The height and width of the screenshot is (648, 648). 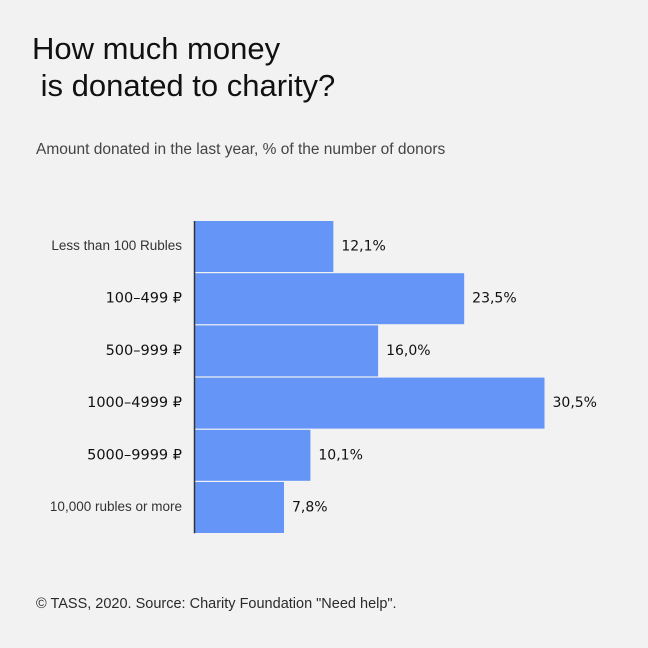 I want to click on chart-title-line-1: How much money, so click(x=156, y=48).